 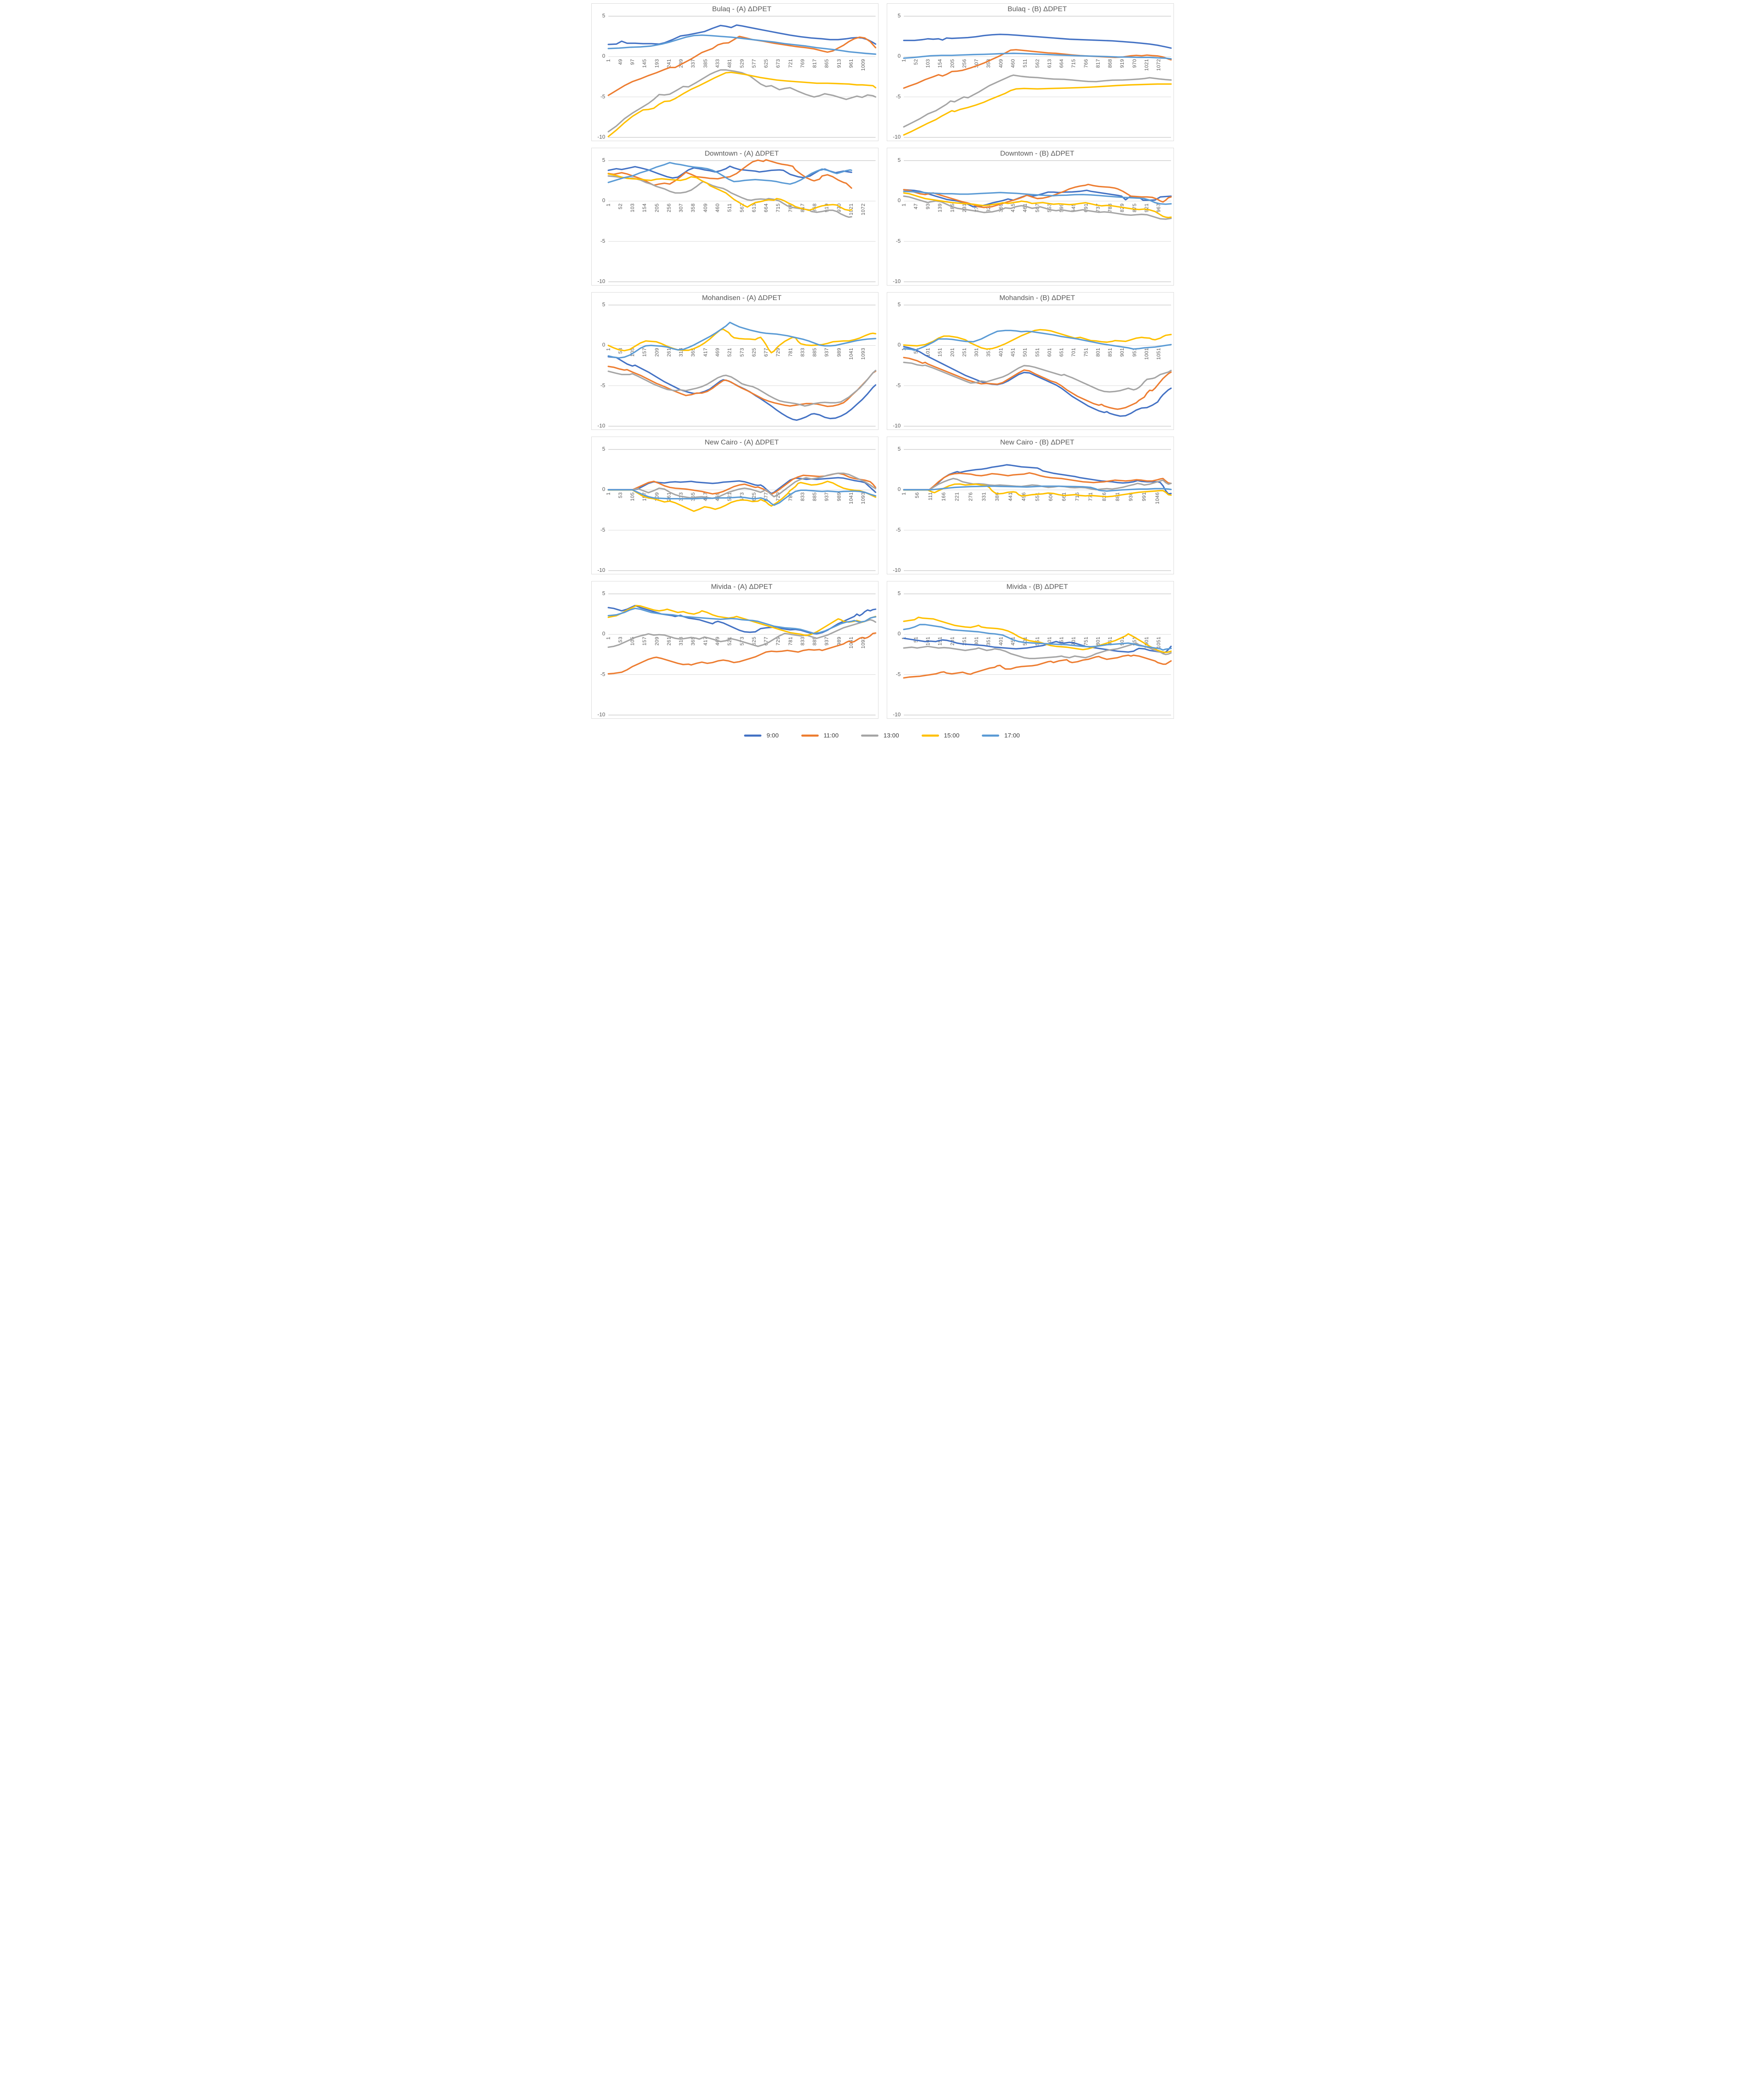 I want to click on legend-item-label: 9:00, so click(x=772, y=735).